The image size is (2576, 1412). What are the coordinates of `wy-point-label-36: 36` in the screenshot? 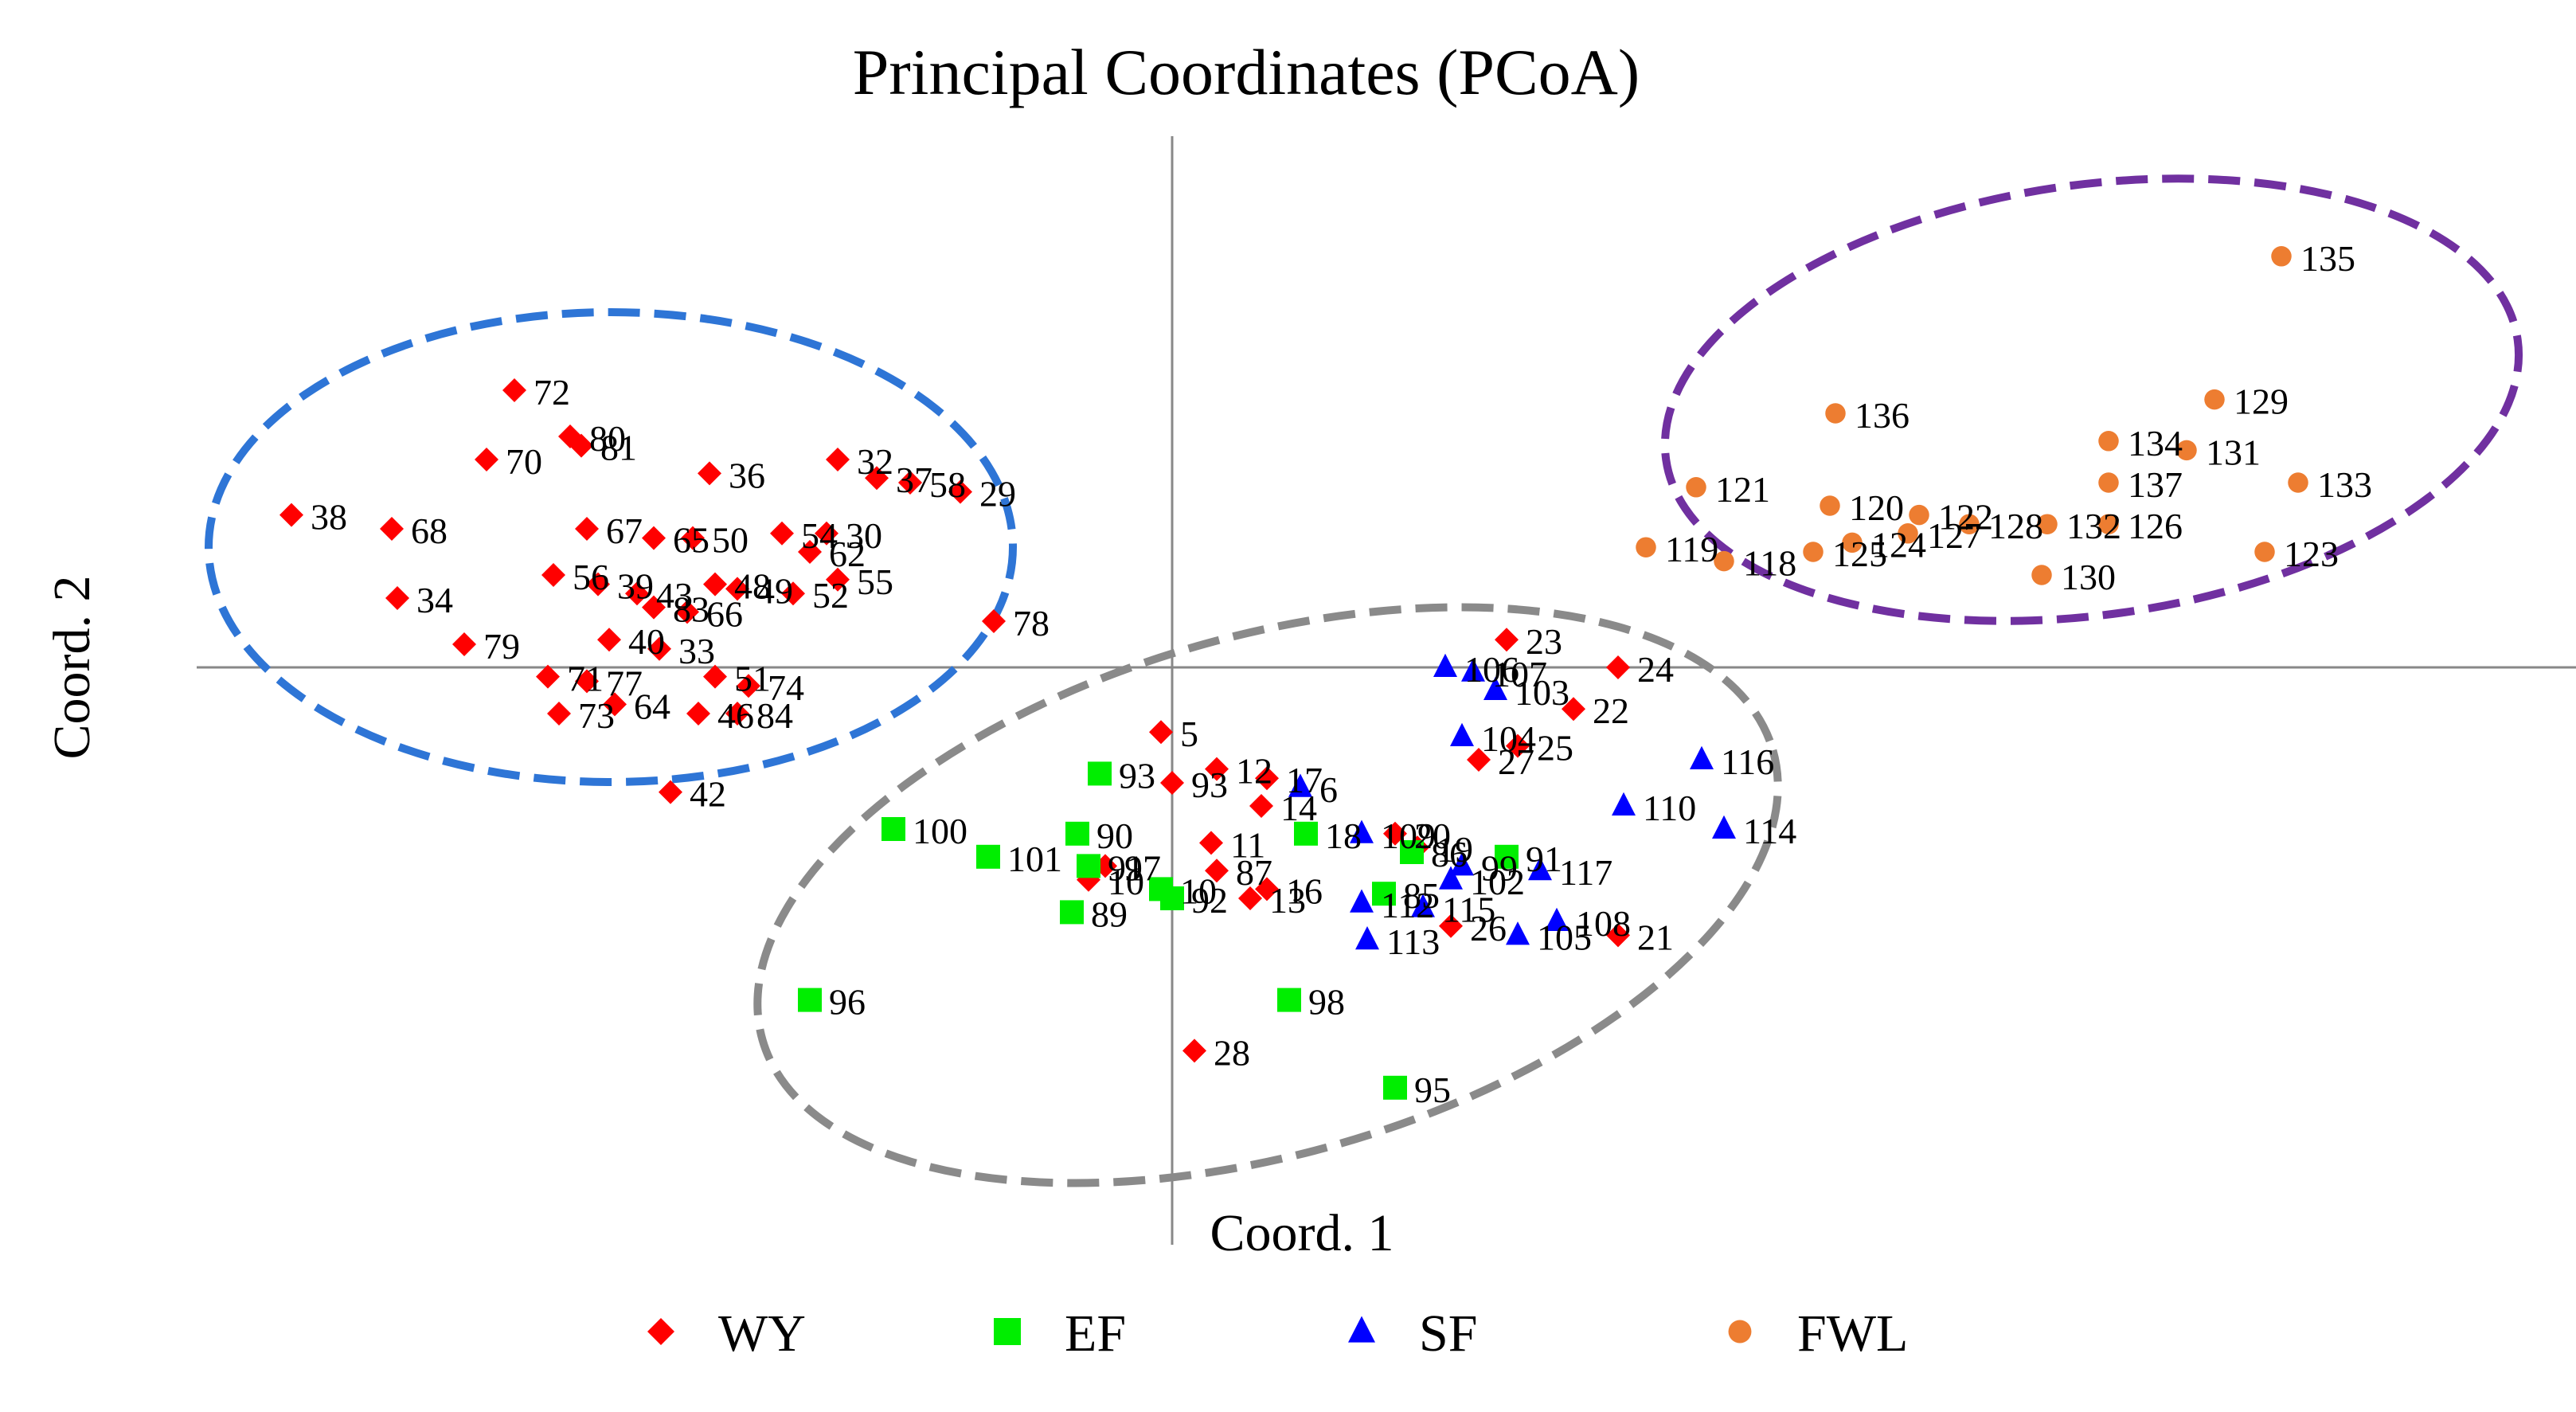 It's located at (747, 475).